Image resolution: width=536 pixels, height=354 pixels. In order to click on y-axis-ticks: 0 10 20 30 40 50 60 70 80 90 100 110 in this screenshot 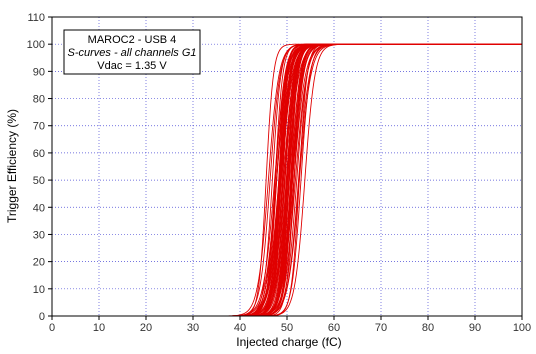, I will do `click(39, 167)`.